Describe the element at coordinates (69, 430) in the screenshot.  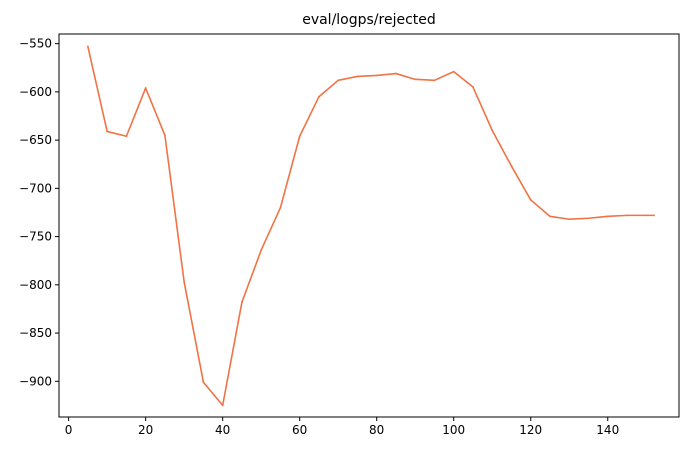
I see `x-tick-label: 0` at that location.